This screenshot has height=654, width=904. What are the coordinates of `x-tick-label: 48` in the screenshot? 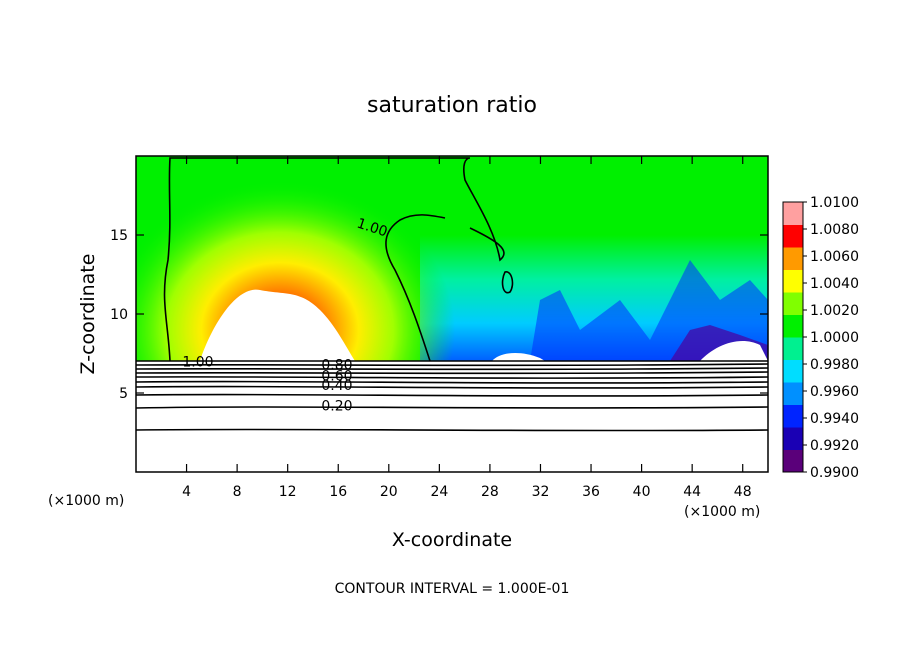 It's located at (743, 492).